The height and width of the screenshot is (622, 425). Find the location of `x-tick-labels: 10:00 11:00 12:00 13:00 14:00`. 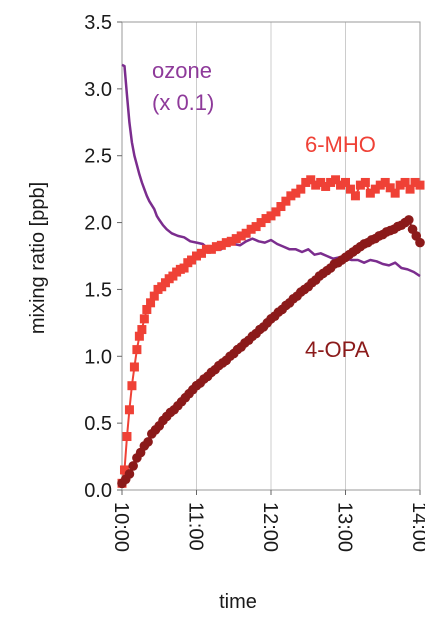

x-tick-labels: 10:00 11:00 12:00 13:00 14:00 is located at coordinates (267, 521).